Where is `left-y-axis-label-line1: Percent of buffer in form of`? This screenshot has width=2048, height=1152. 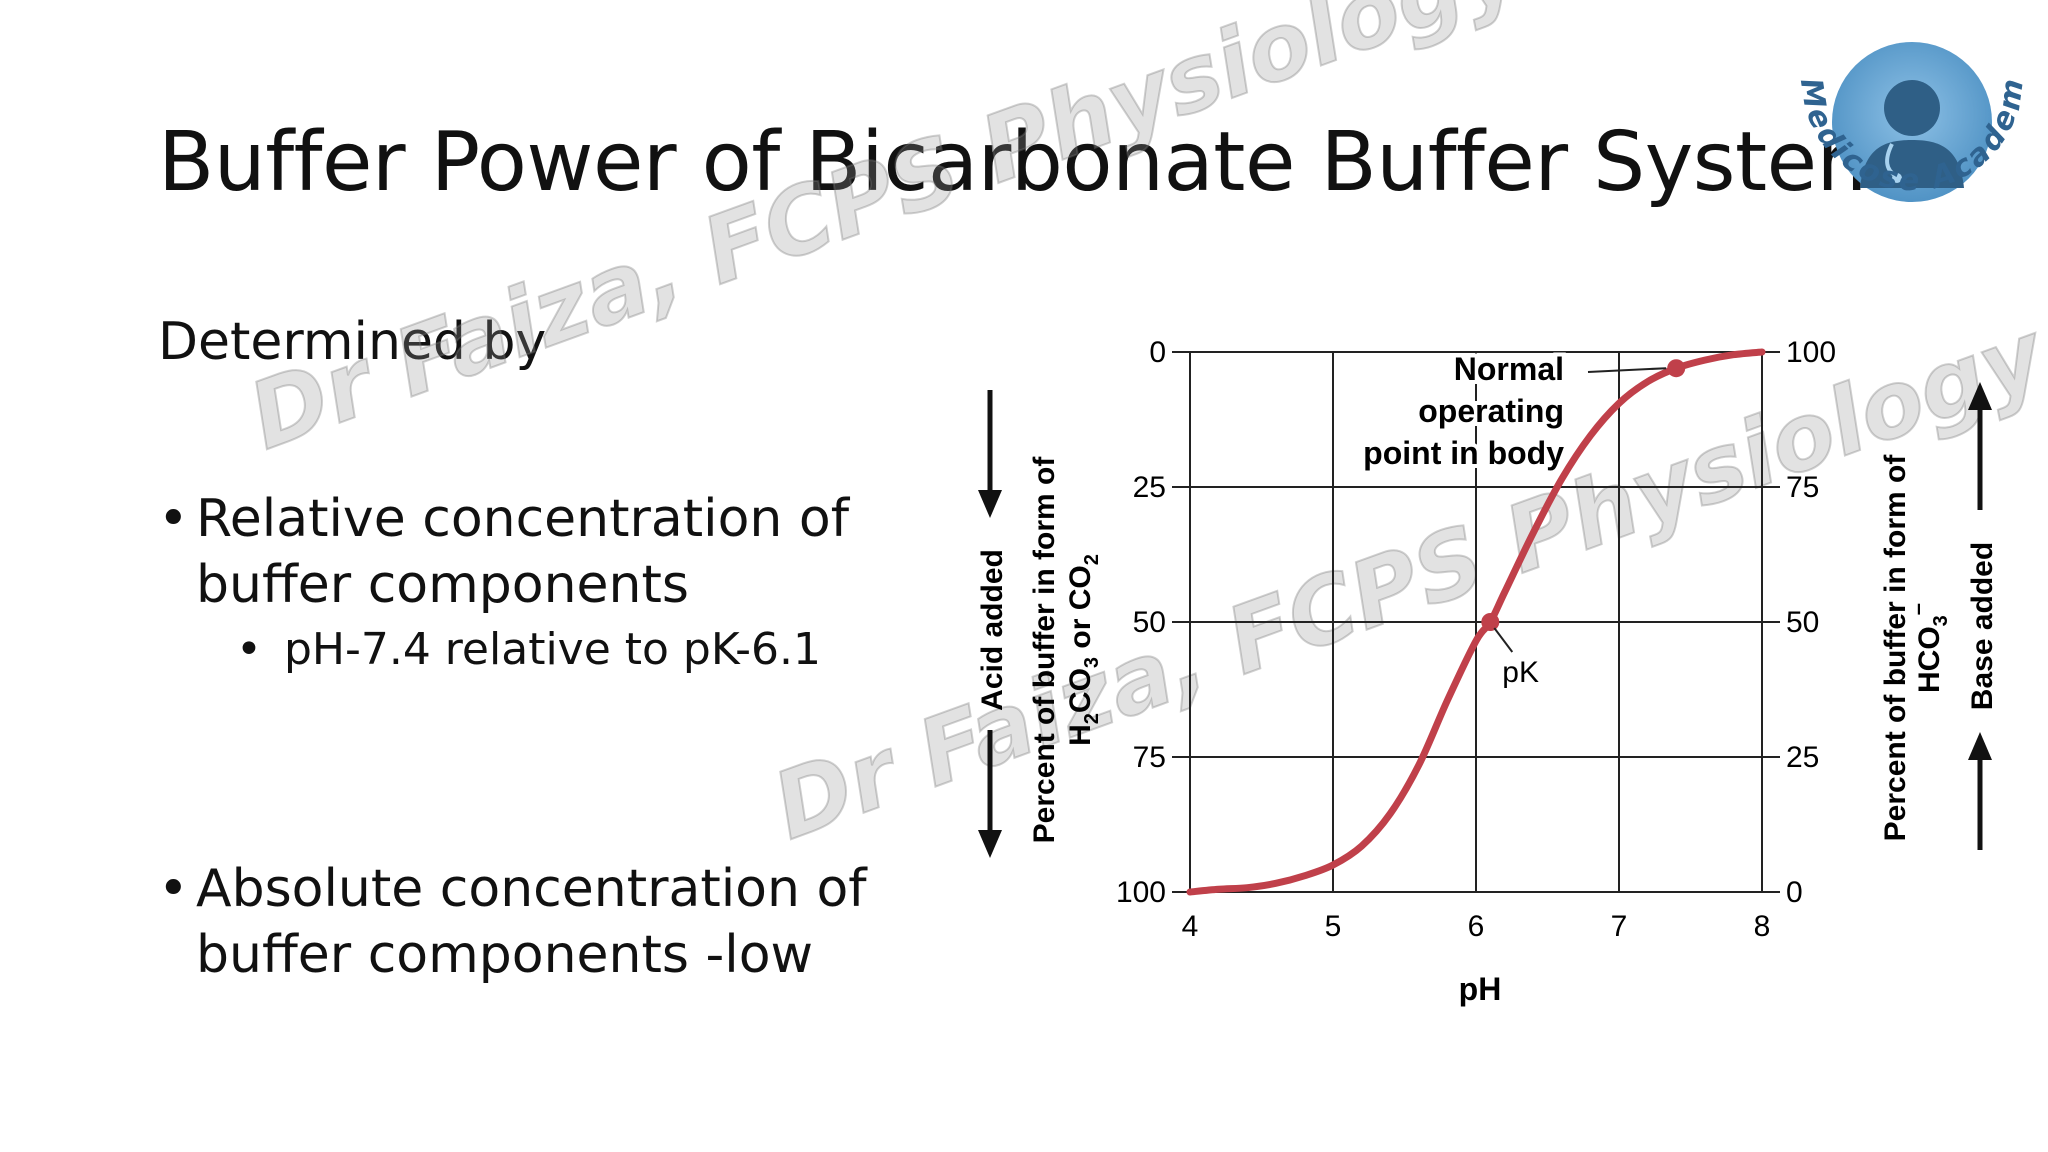 left-y-axis-label-line1: Percent of buffer in form of is located at coordinates (1044, 650).